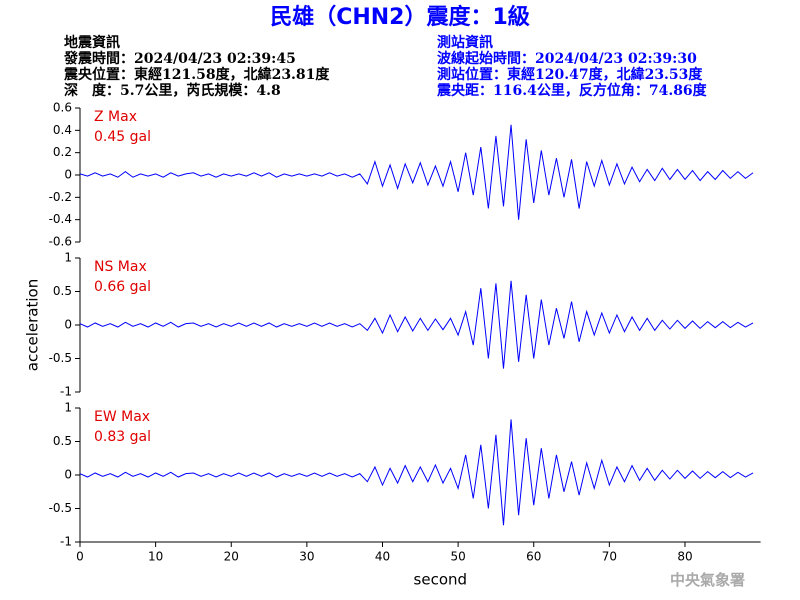 The height and width of the screenshot is (600, 800). I want to click on component-label: EW Max, so click(122, 417).